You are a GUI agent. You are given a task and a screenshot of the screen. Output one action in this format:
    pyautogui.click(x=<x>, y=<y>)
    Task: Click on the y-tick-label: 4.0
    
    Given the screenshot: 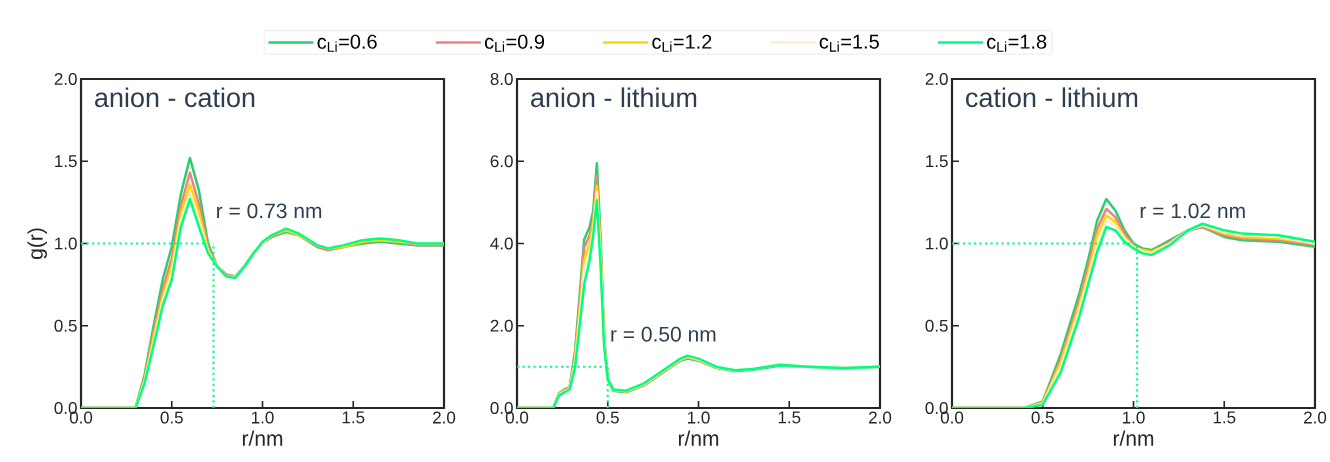 What is the action you would take?
    pyautogui.click(x=501, y=243)
    